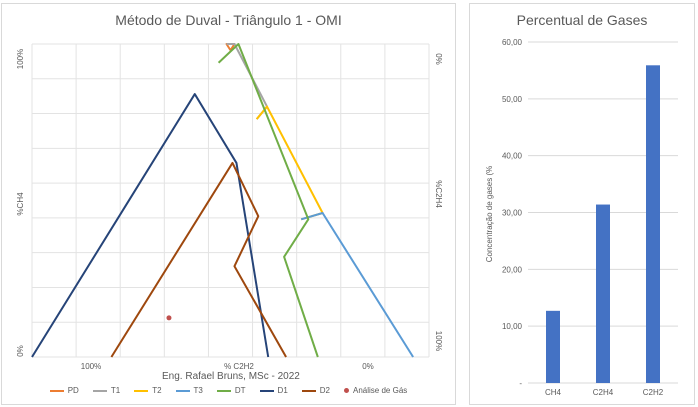  I want to click on duval-legend: PD T1 T2 T3 DT D1 D2 Análise de Gás, so click(228, 390).